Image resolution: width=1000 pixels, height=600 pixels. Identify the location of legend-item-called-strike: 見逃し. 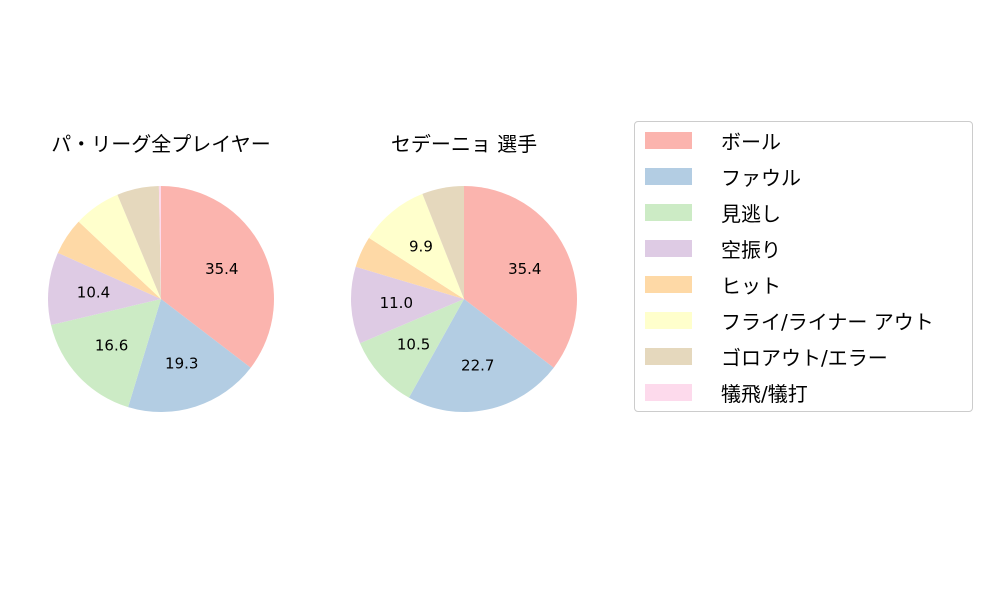
(713, 213).